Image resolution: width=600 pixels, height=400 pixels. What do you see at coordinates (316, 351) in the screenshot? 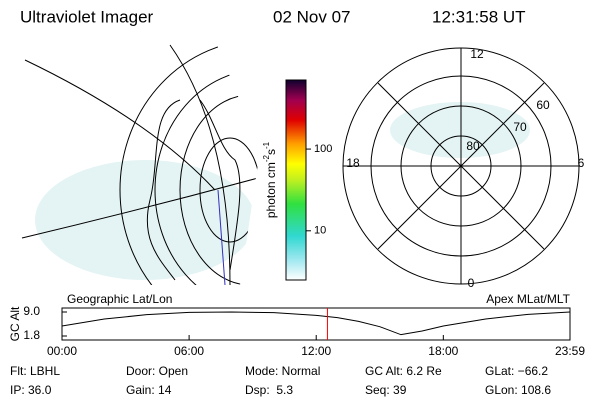
I see `x-tick-label: 12:00` at bounding box center [316, 351].